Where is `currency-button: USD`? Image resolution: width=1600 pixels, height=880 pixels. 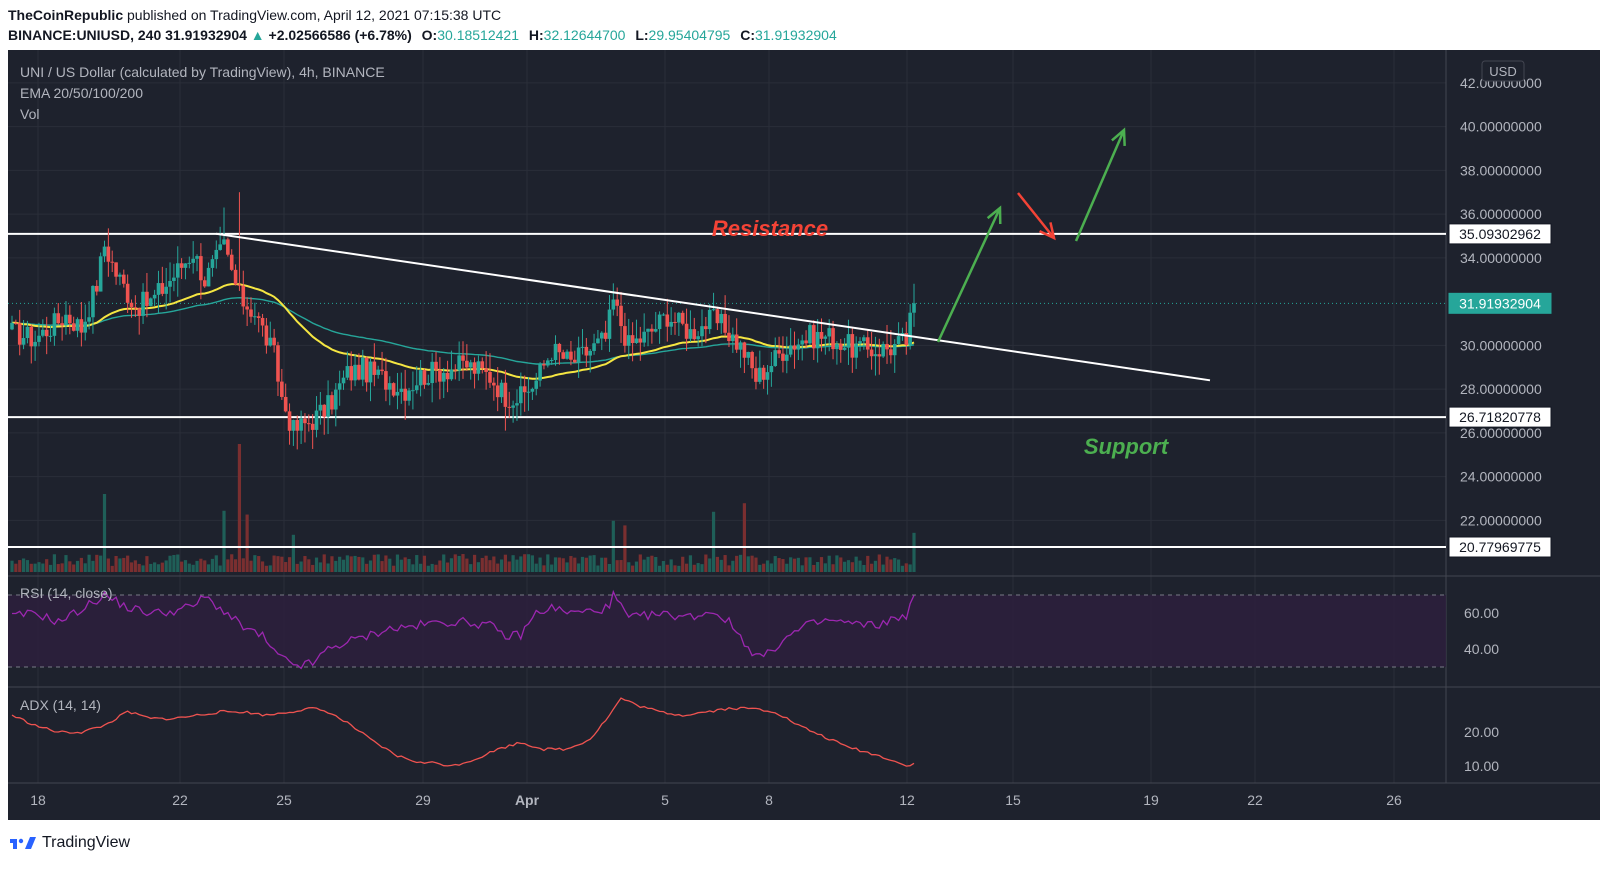
currency-button: USD is located at coordinates (1503, 71).